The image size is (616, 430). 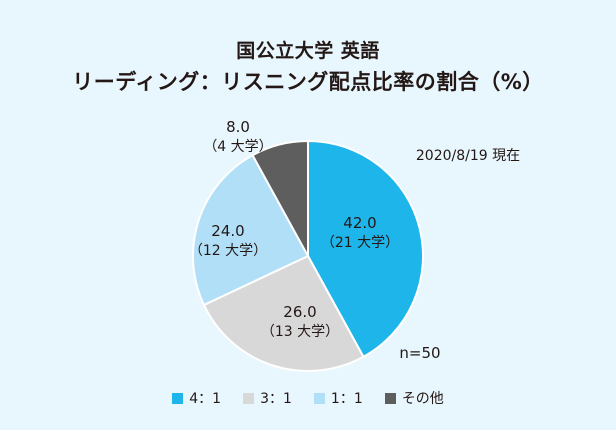 I want to click on chart-title-line2: リーディング：リスニング配点比率の割合（%）, so click(x=308, y=82).